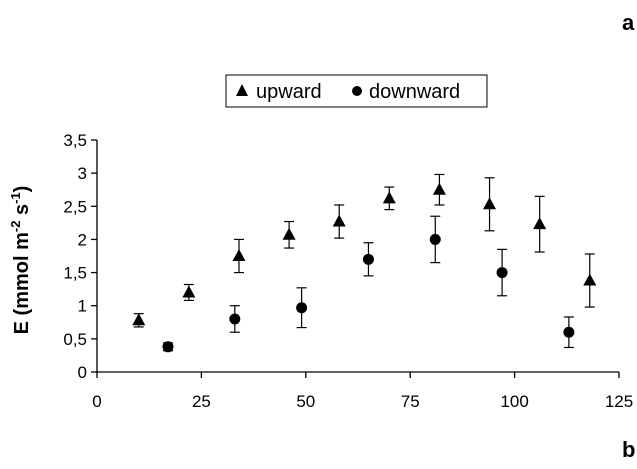 This screenshot has width=637, height=469. I want to click on x-tick-label: 0, so click(96, 401).